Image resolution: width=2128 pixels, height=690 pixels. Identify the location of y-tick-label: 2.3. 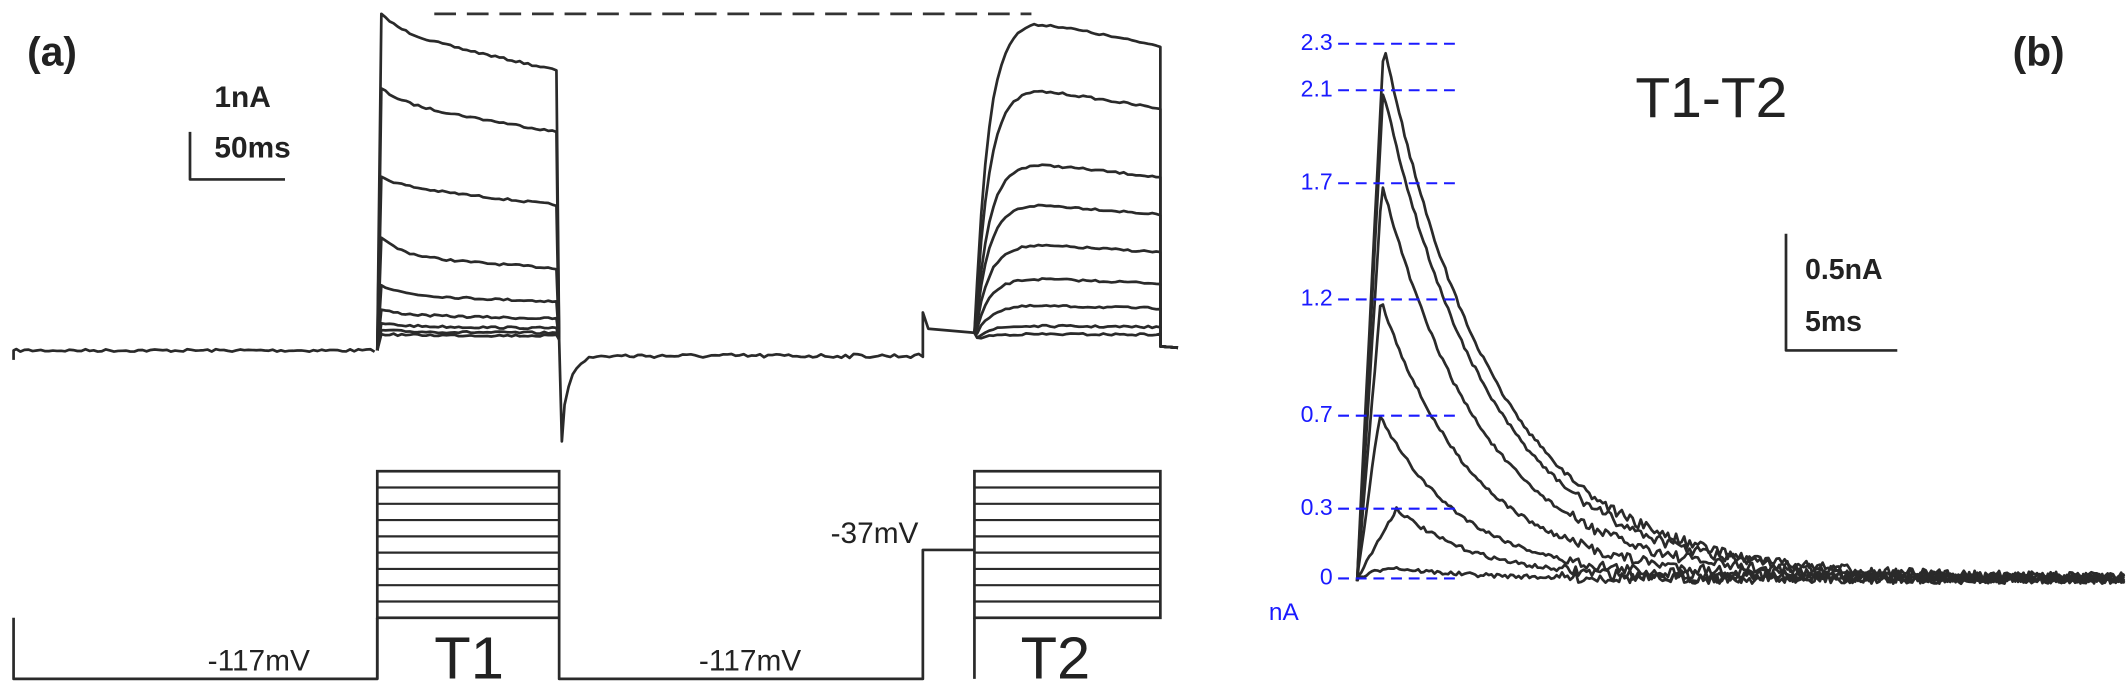
(1317, 42).